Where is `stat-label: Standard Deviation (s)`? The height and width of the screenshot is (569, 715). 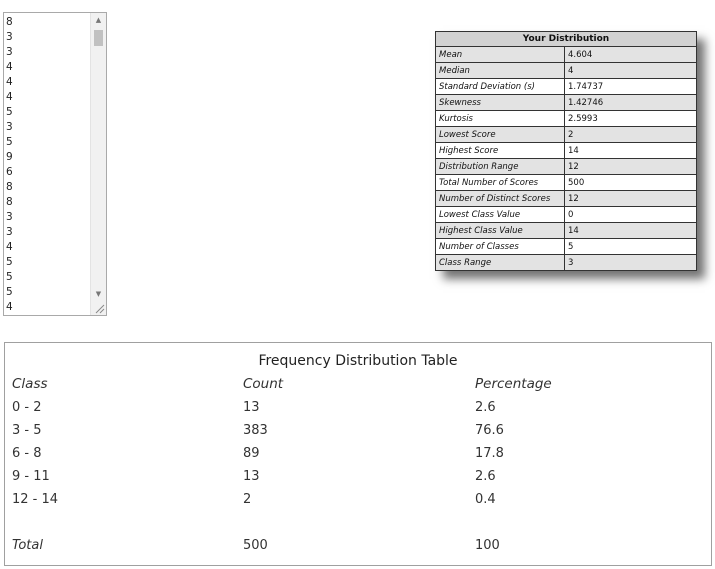
stat-label: Standard Deviation (s) is located at coordinates (500, 86).